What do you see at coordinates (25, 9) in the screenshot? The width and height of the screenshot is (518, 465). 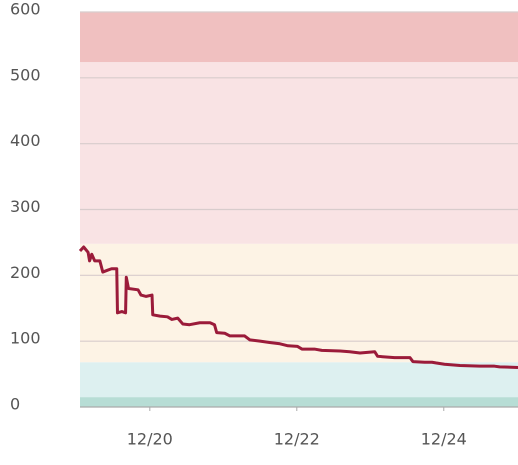 I see `y-tick-label: 600` at bounding box center [25, 9].